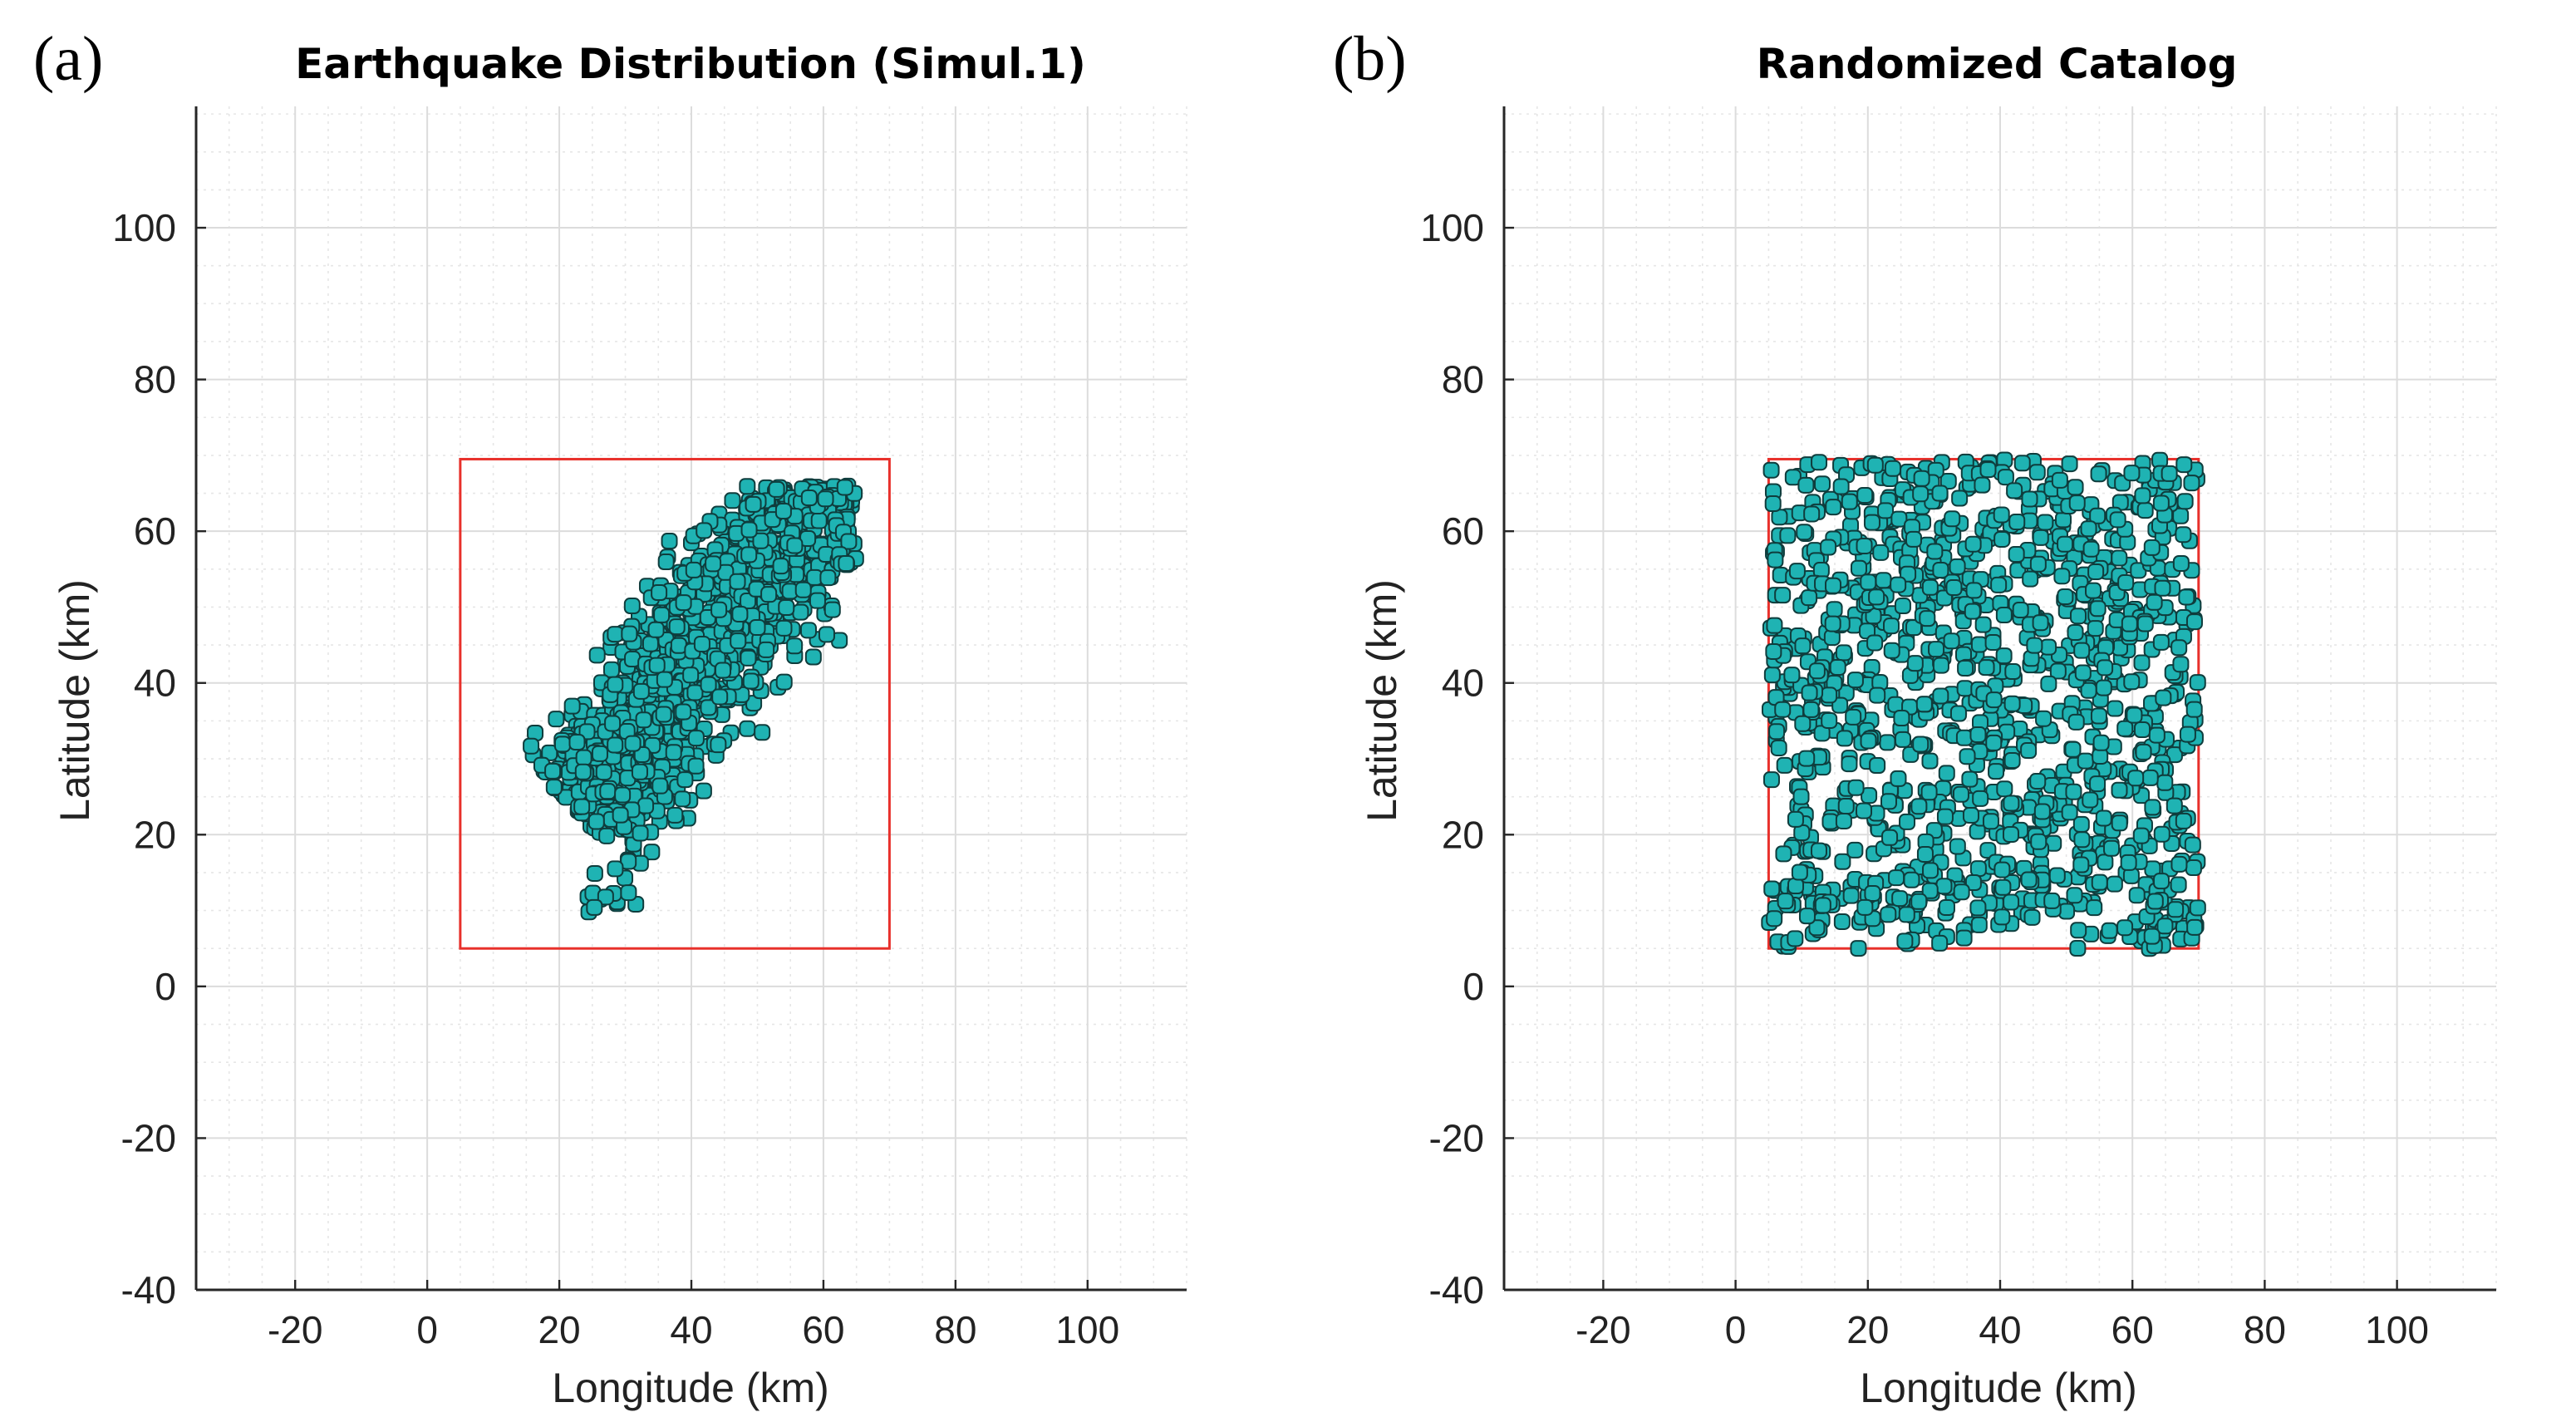  What do you see at coordinates (823, 1329) in the screenshot?
I see `x-tick-label: 60` at bounding box center [823, 1329].